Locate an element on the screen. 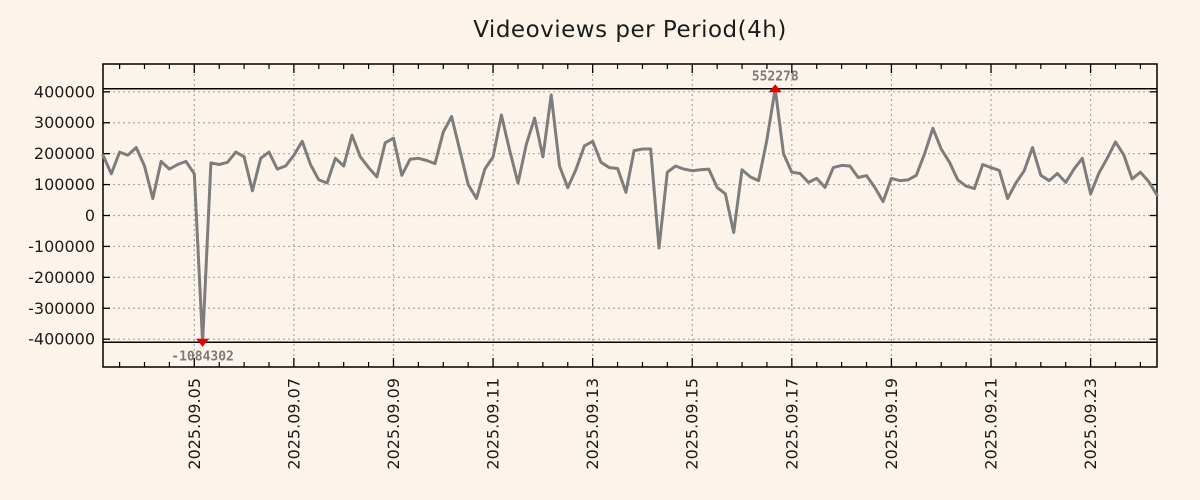 This screenshot has width=1200, height=500. max-value-annotation: 552278 is located at coordinates (775, 77).